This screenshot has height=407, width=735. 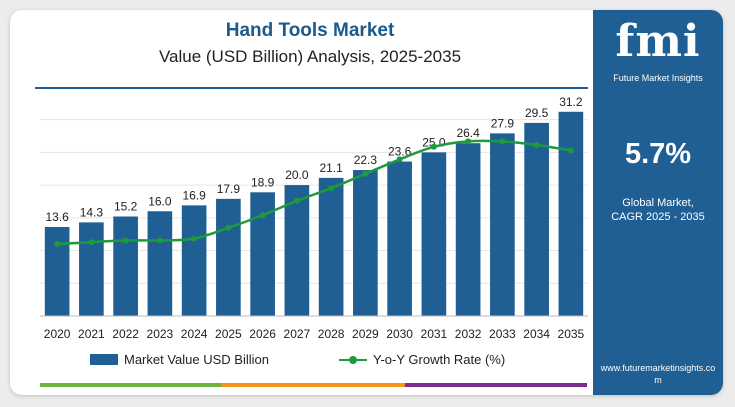 I want to click on bar-value-label: 20.0, so click(x=297, y=175).